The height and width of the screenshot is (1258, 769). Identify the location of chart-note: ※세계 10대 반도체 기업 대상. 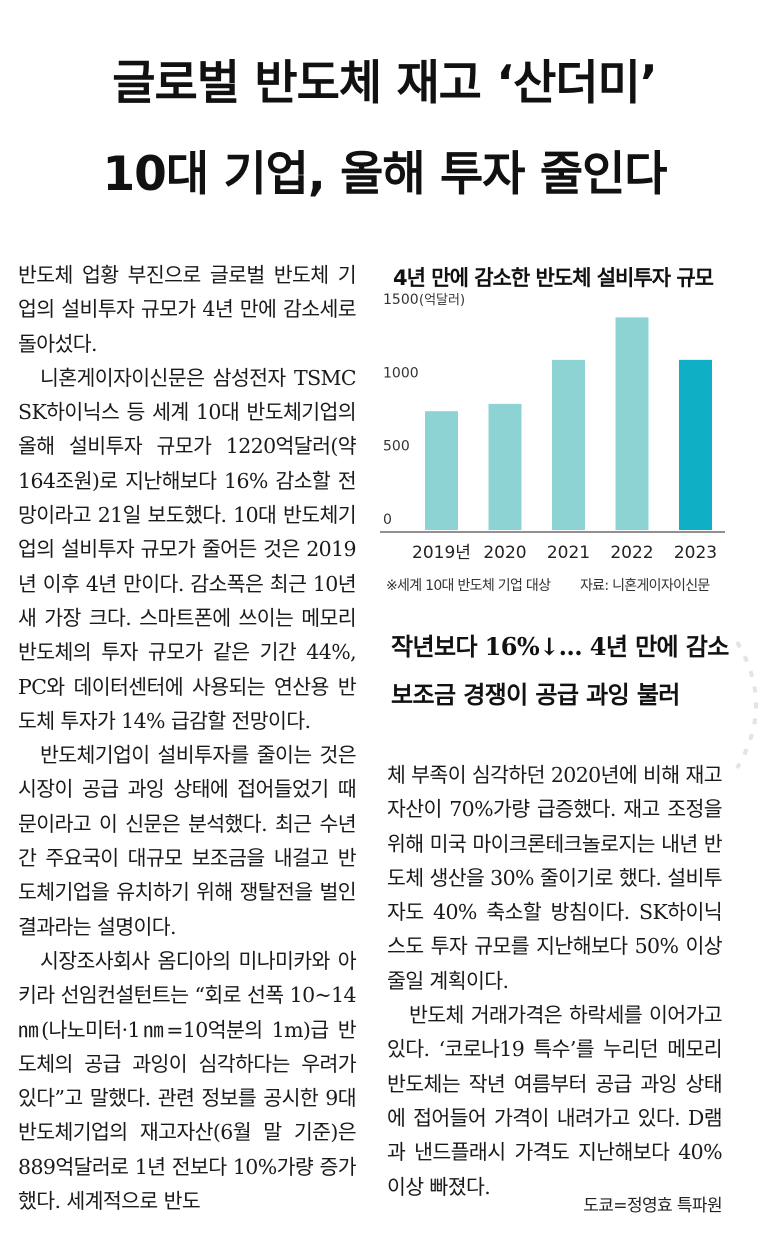
(468, 586).